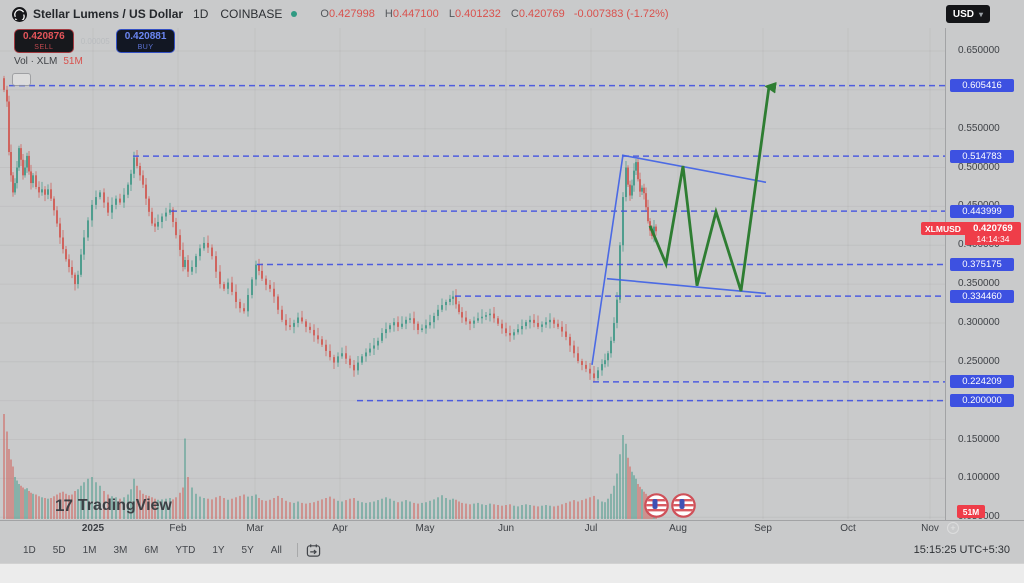 This screenshot has width=1024, height=583. I want to click on price-axis-border, so click(945, 274).